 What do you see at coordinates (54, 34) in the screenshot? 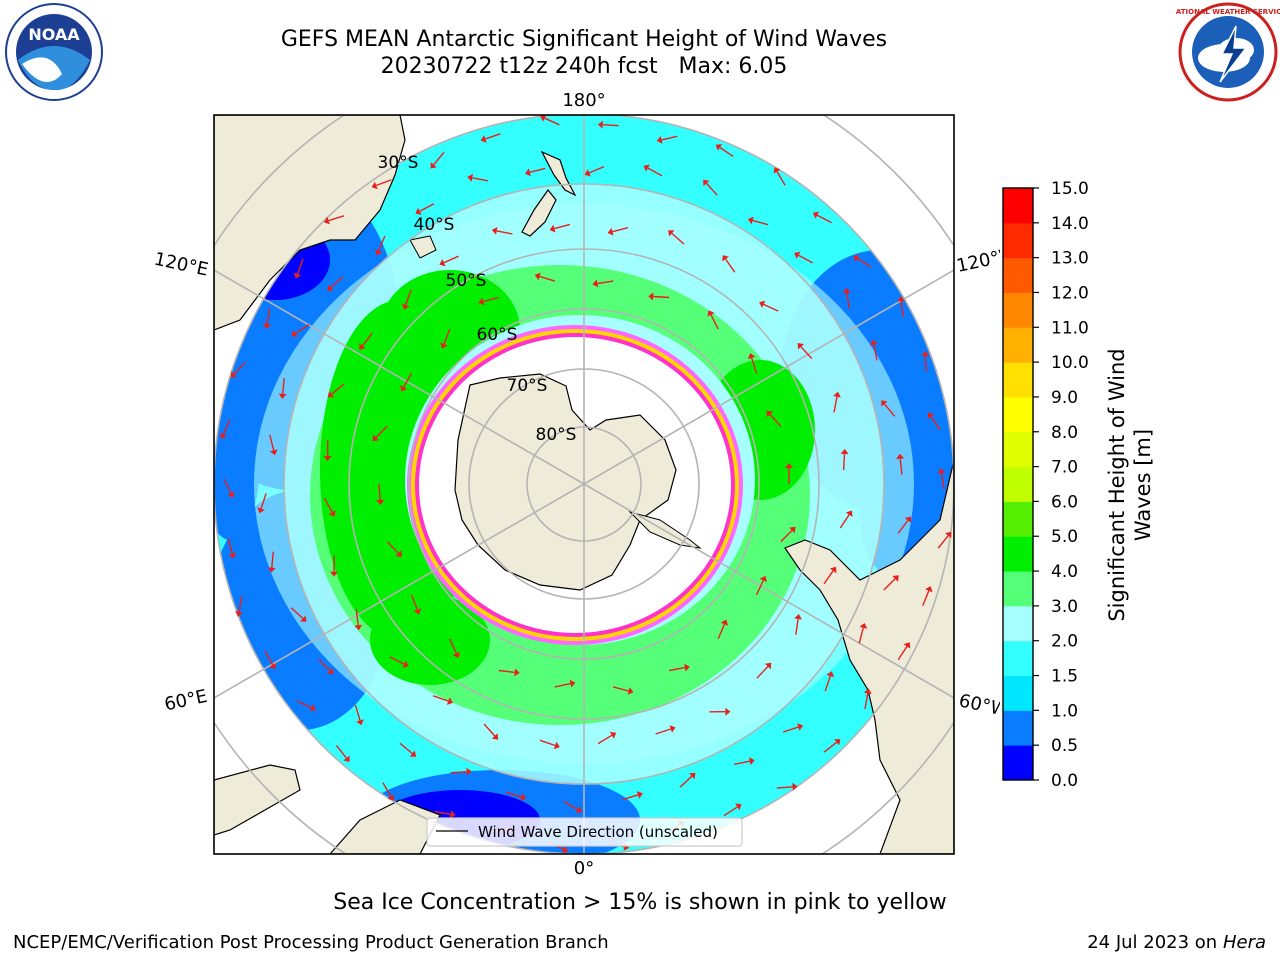
I see `noaa-logo-text: NOAA` at bounding box center [54, 34].